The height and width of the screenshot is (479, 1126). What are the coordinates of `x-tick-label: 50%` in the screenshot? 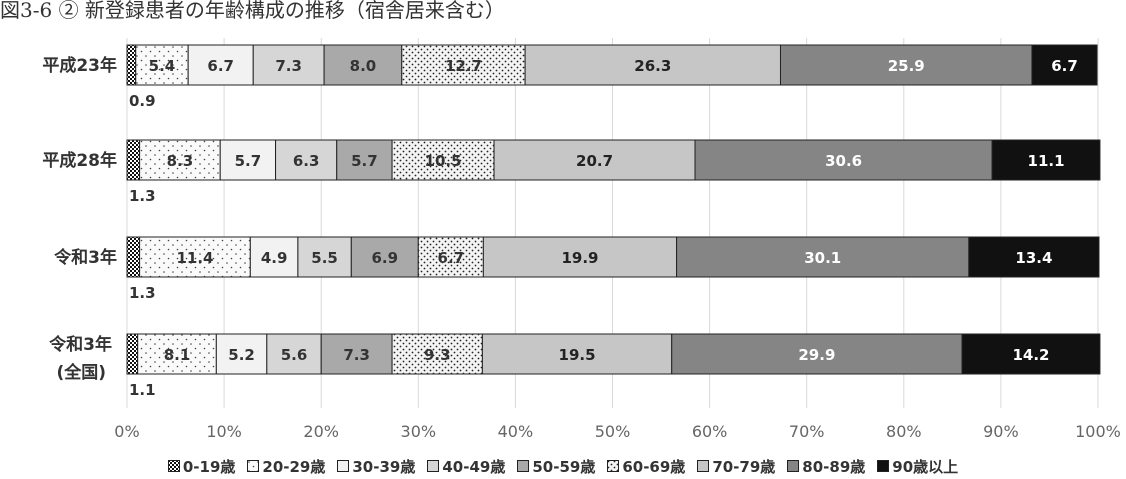 It's located at (613, 431).